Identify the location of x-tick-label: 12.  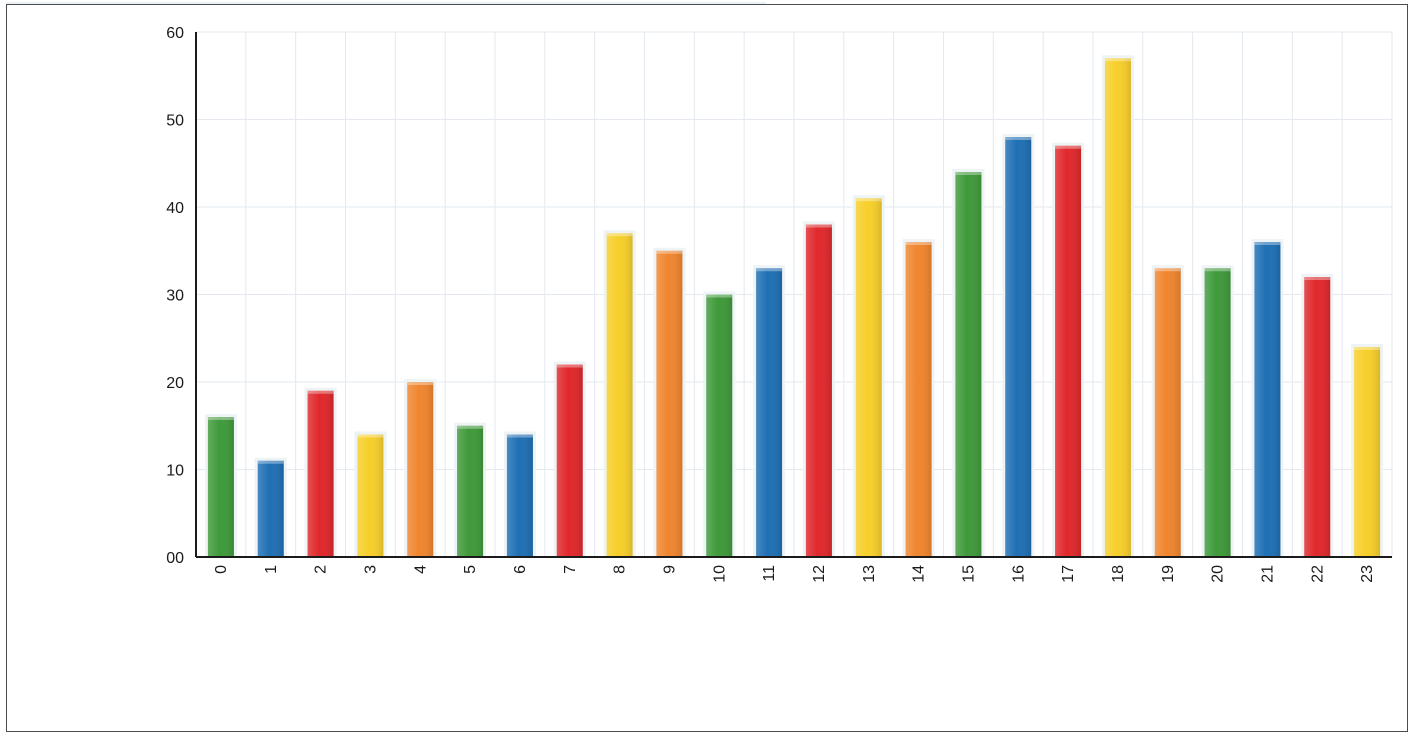
(819, 574).